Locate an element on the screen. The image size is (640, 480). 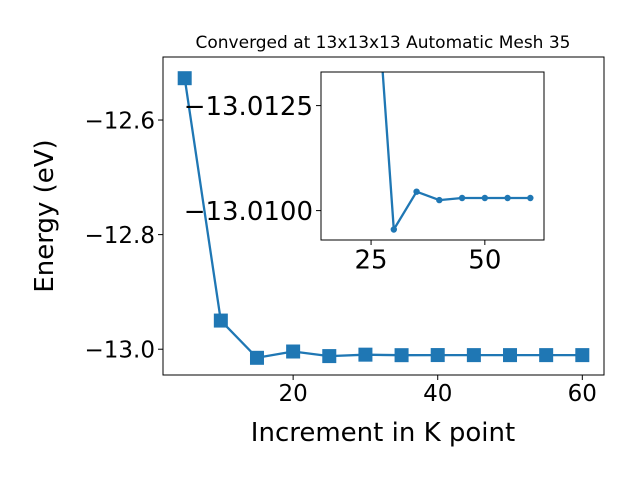
x-axis-label: Increment in K point is located at coordinates (383, 433).